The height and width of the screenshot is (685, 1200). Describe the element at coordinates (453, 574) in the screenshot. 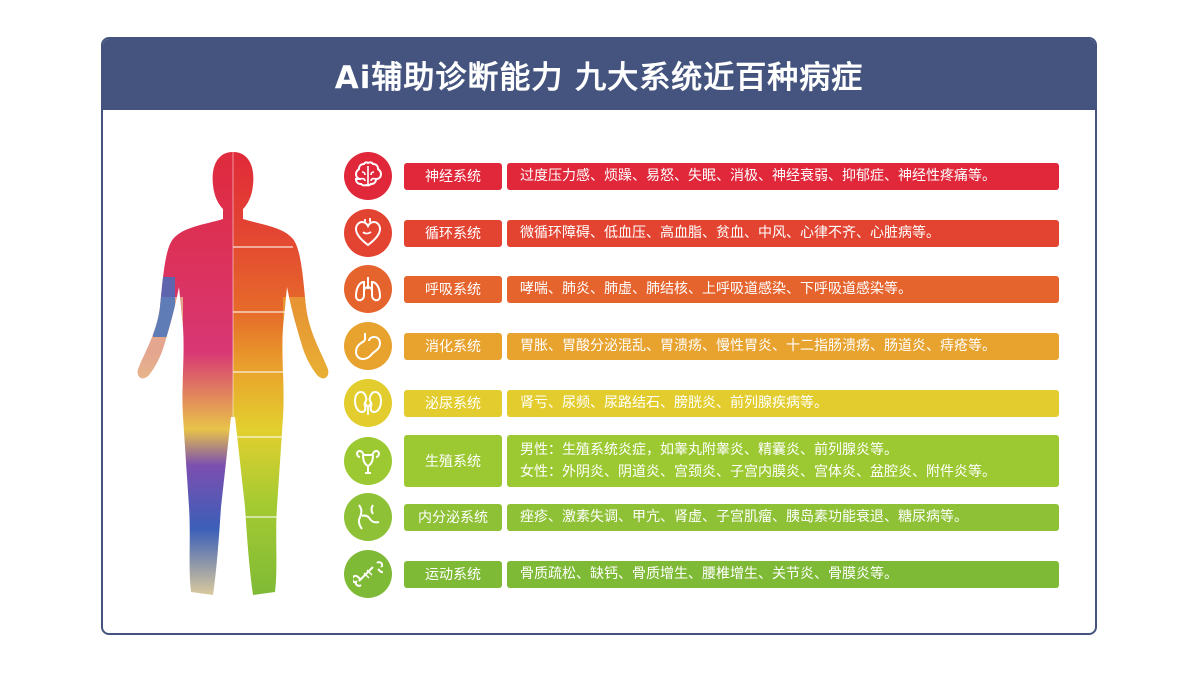

I see `system-name: 运动系统` at that location.